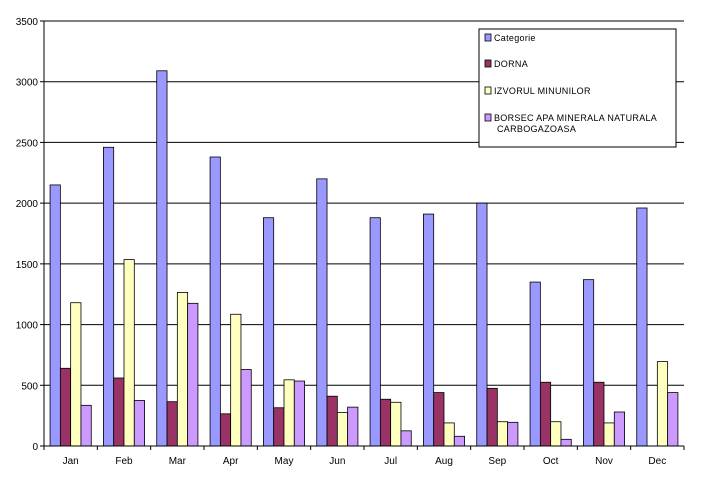 This screenshot has width=704, height=481. I want to click on bar-borsec-may, so click(299, 413).